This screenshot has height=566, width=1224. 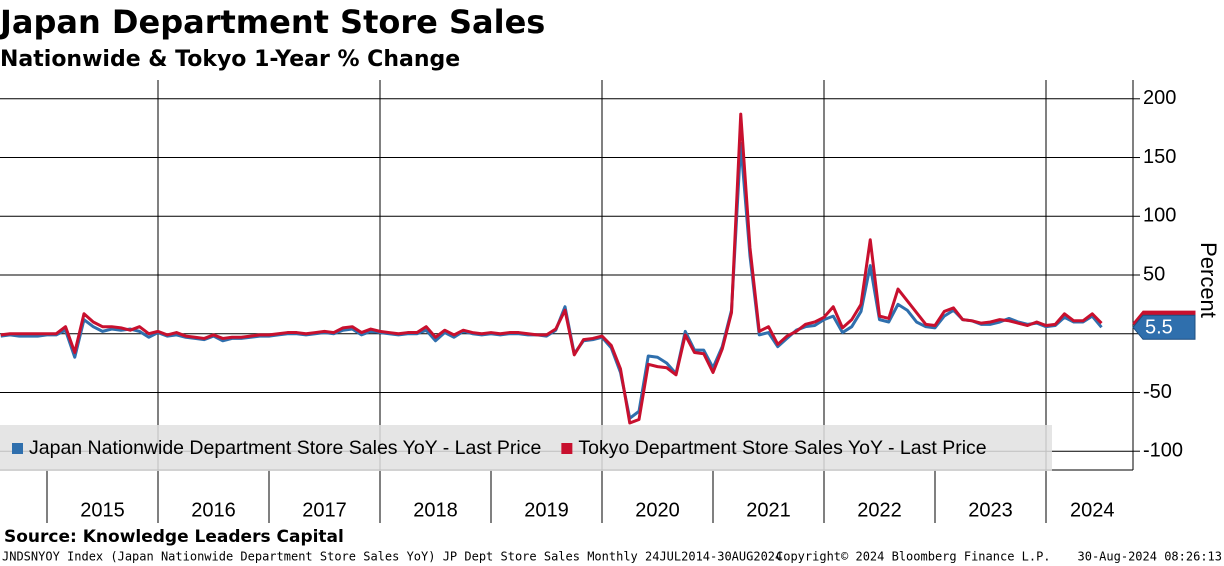 I want to click on y-tick-label: -50, so click(x=1157, y=392).